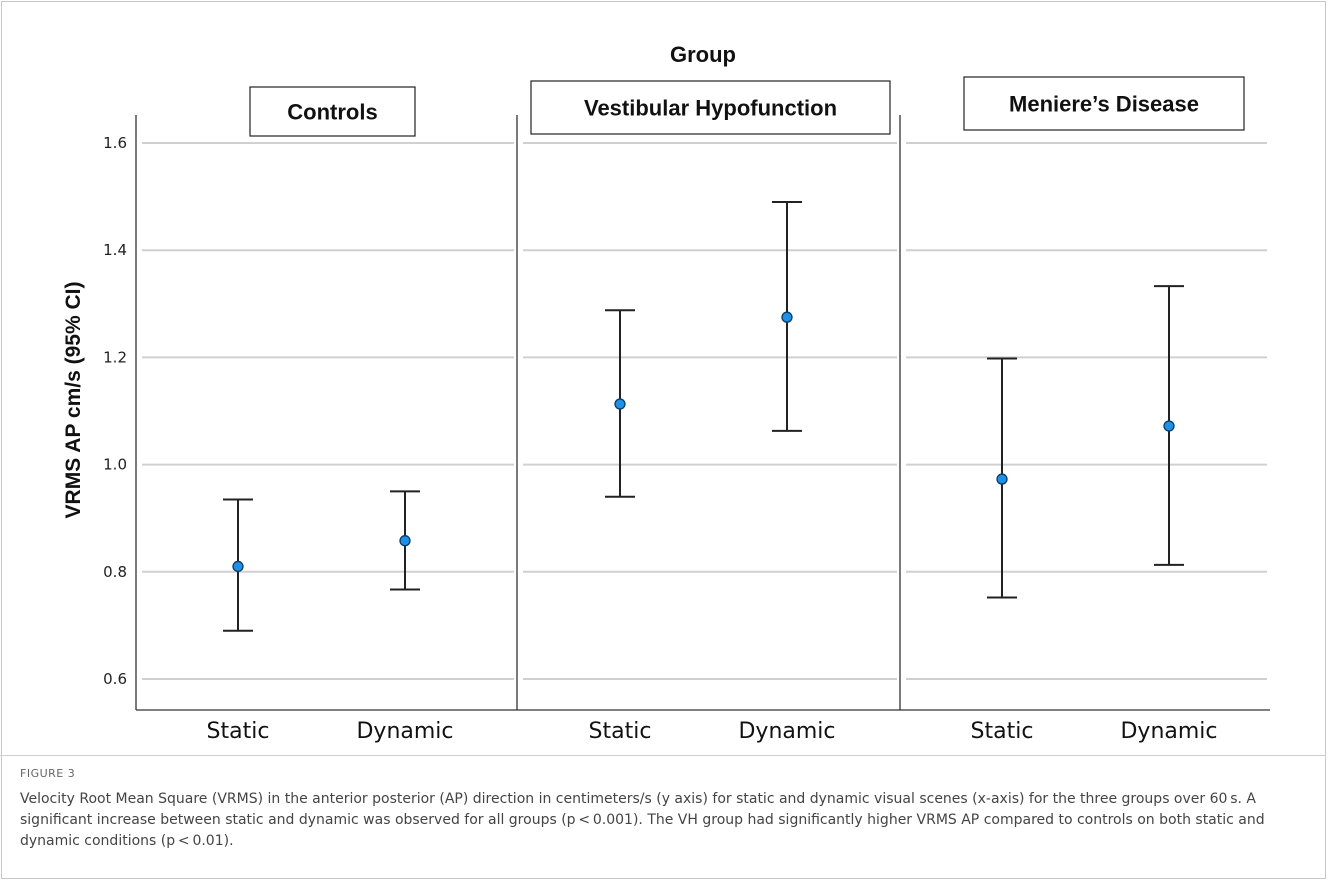 The image size is (1328, 881). I want to click on figure-label: FIGURE 3, so click(48, 773).